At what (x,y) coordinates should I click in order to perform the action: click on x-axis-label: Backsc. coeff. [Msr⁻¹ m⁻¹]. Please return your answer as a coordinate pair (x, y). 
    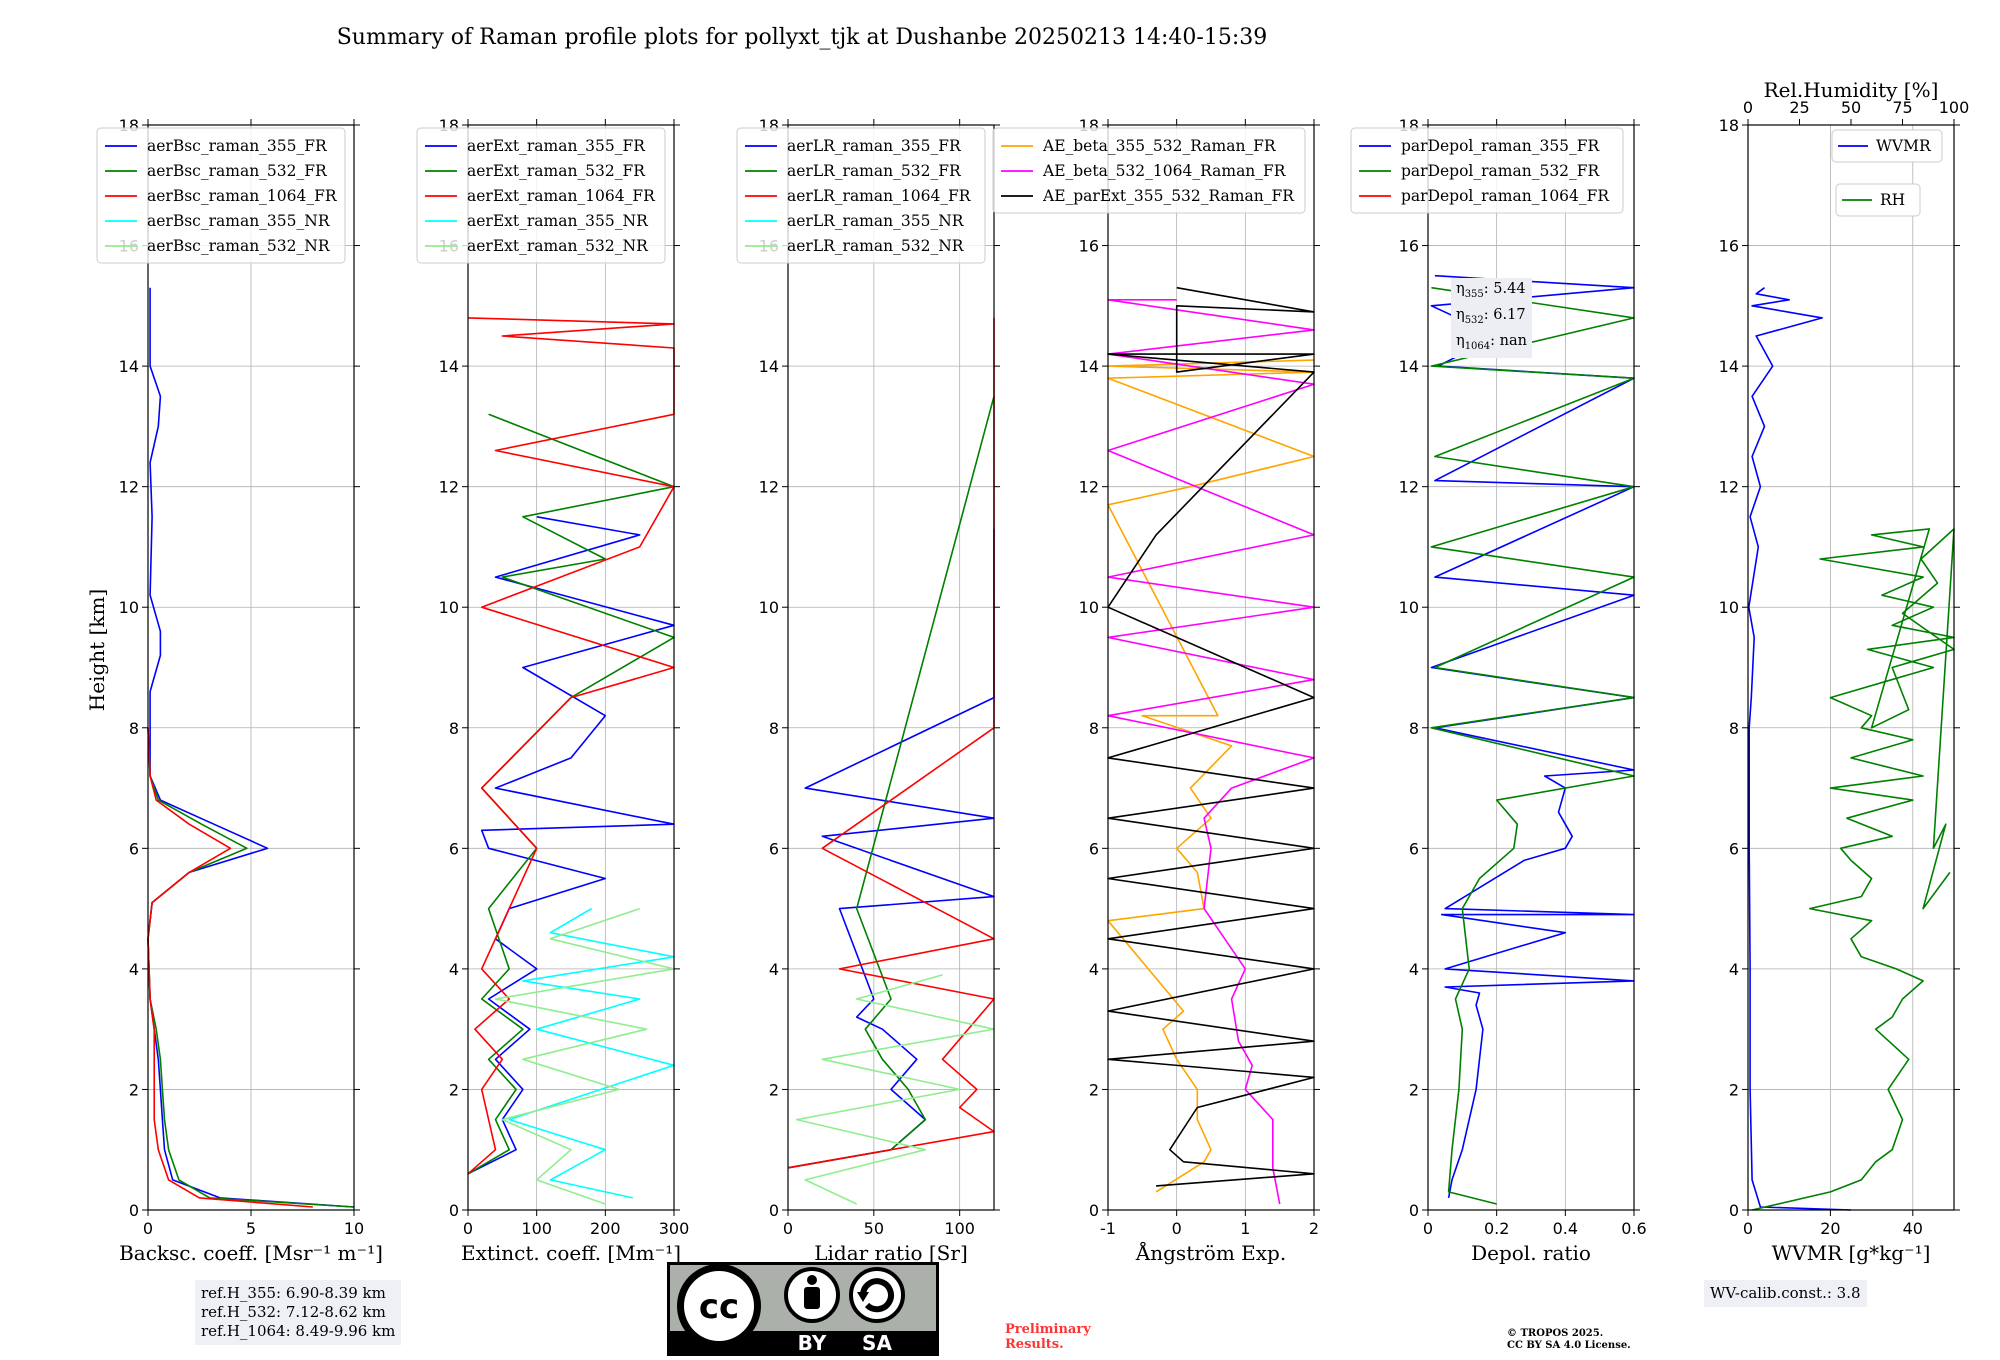
    Looking at the image, I should click on (251, 1253).